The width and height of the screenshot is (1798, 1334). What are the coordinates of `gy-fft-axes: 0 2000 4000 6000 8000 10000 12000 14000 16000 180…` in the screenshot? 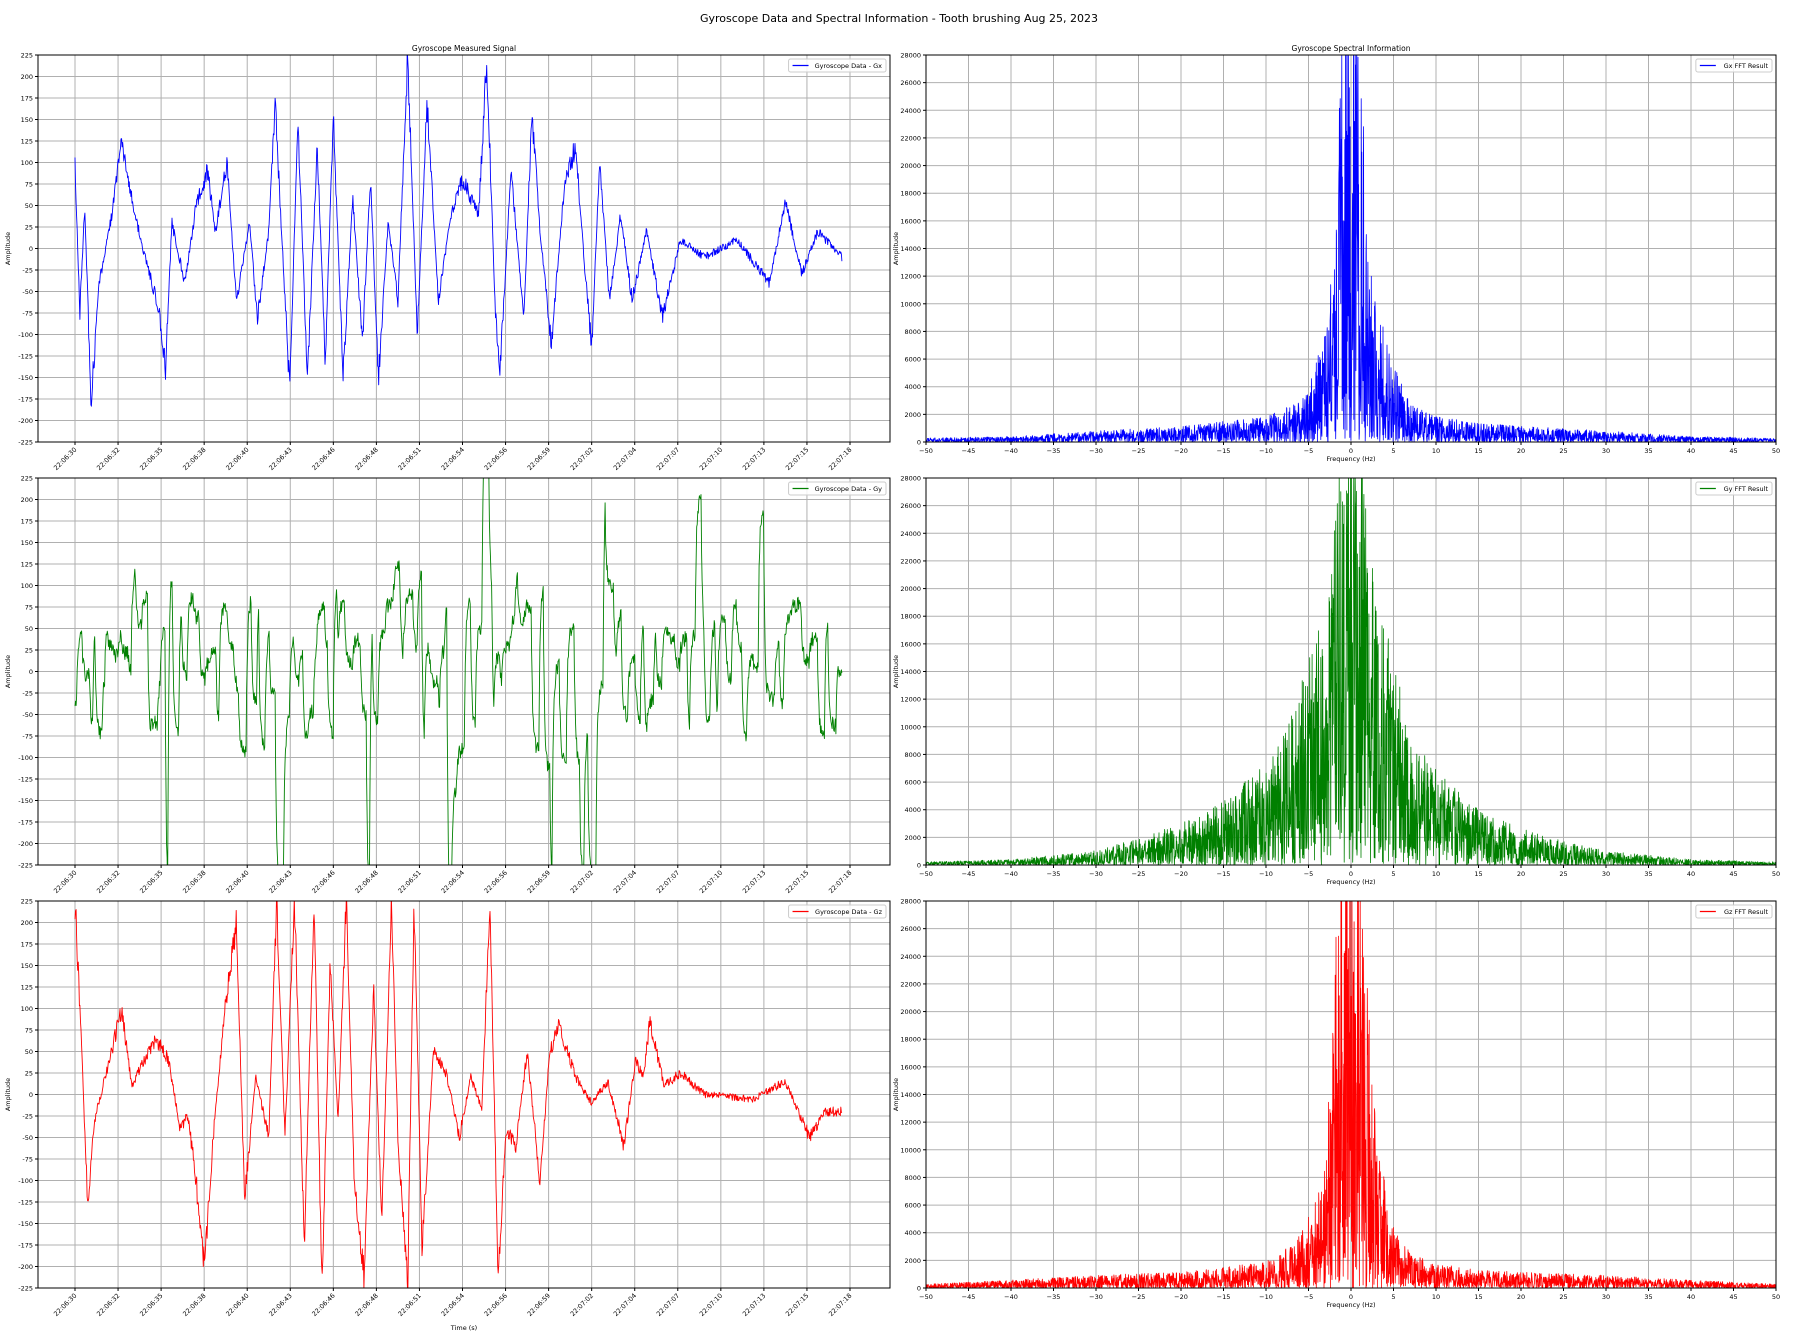 It's located at (1340, 677).